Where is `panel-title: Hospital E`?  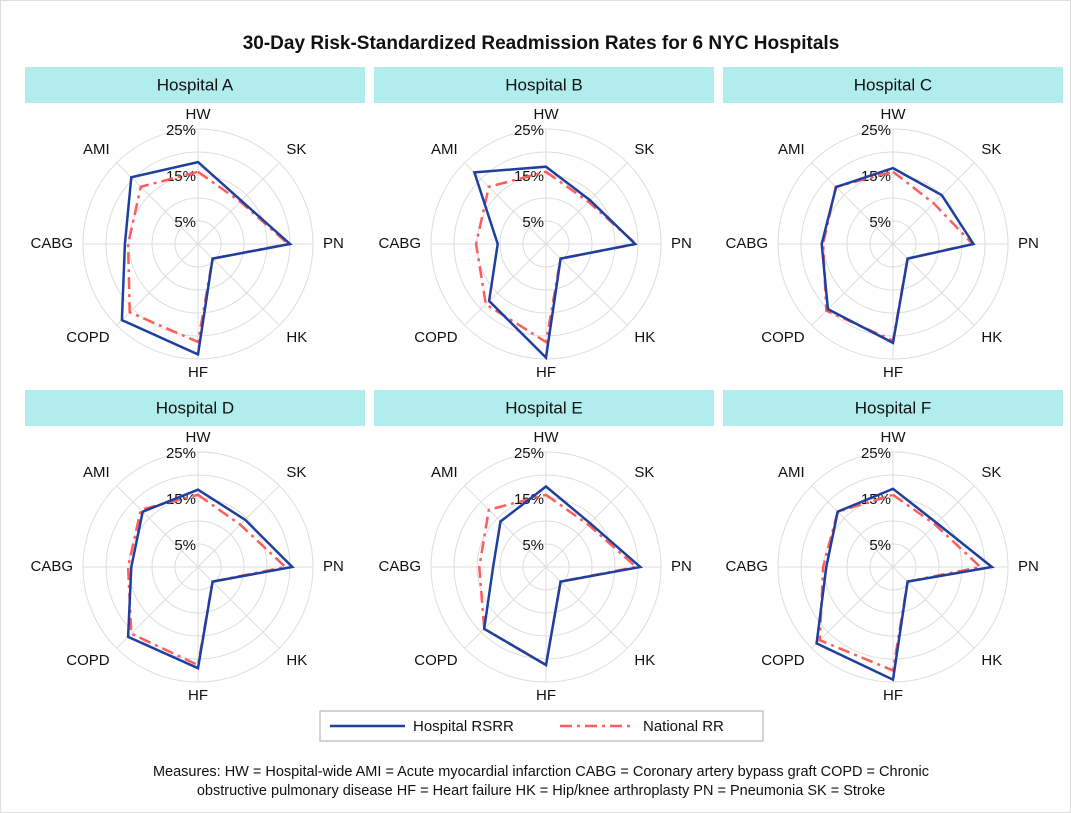
panel-title: Hospital E is located at coordinates (543, 407).